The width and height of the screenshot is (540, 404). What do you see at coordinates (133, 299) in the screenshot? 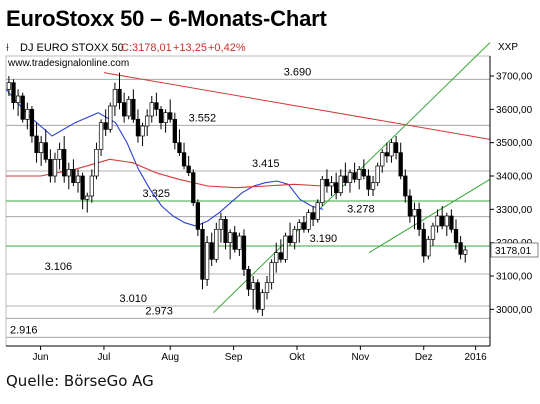
I see `level-label: 3.010` at bounding box center [133, 299].